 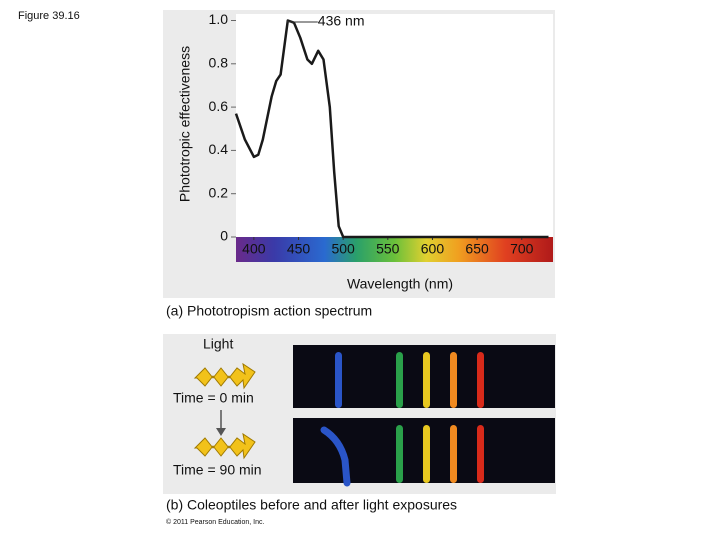 I want to click on x-tick-label: 450, so click(x=299, y=249).